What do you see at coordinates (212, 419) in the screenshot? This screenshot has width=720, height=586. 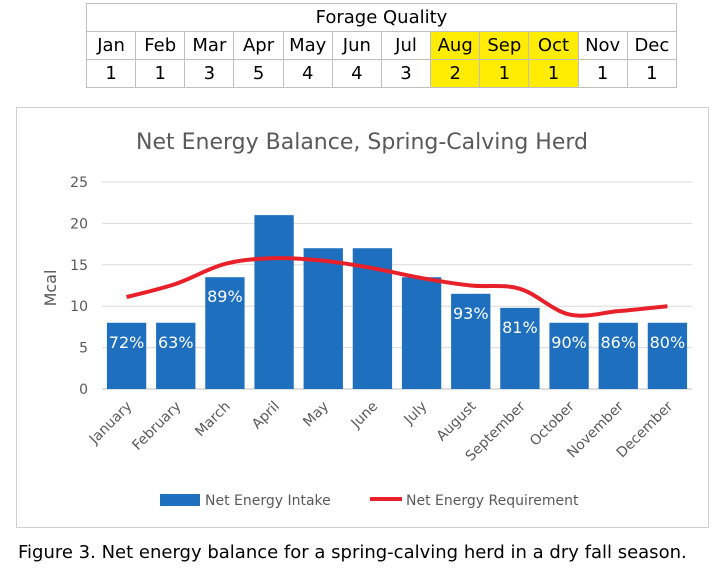 I see `x-tick-label: March` at bounding box center [212, 419].